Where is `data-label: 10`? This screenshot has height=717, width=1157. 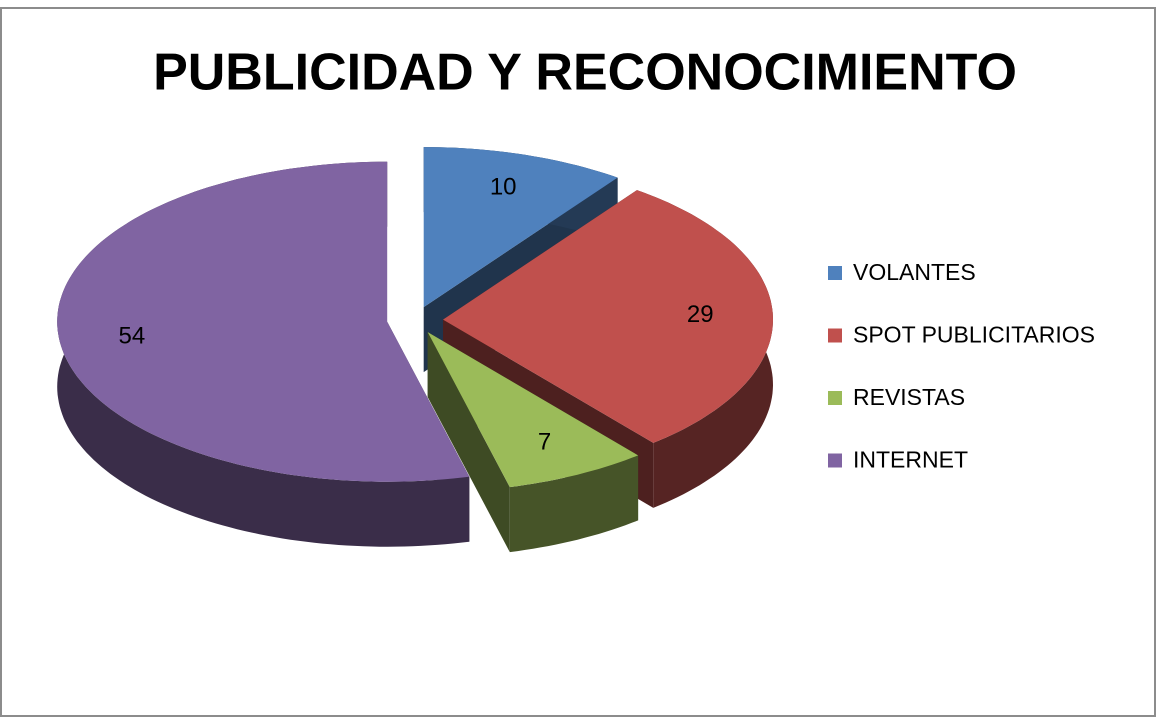 data-label: 10 is located at coordinates (503, 187).